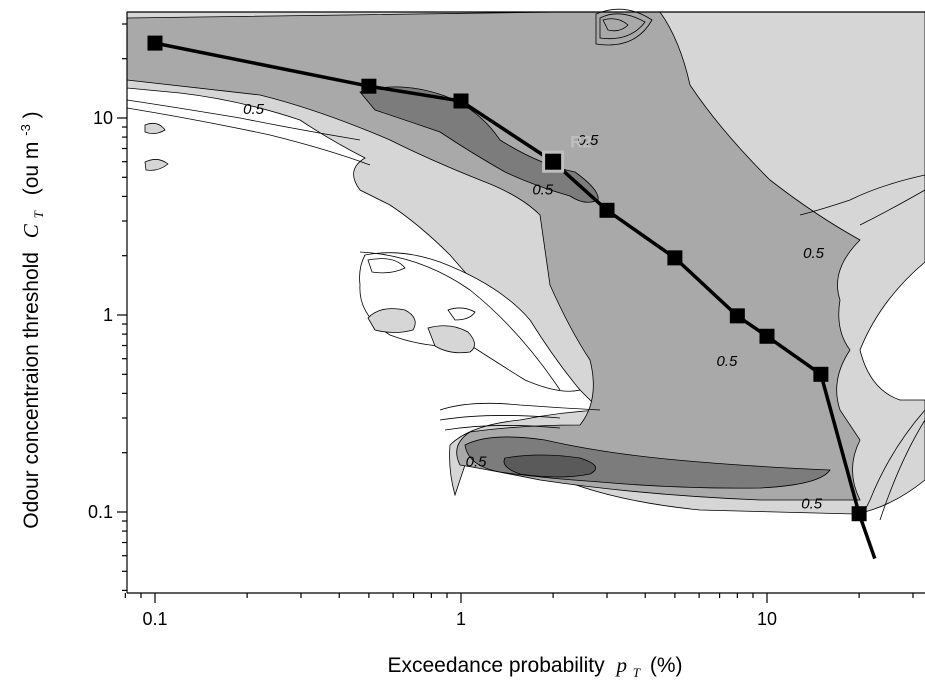 Image resolution: width=925 pixels, height=682 pixels. What do you see at coordinates (637, 672) in the screenshot?
I see `x-axis-title-sub: T` at bounding box center [637, 672].